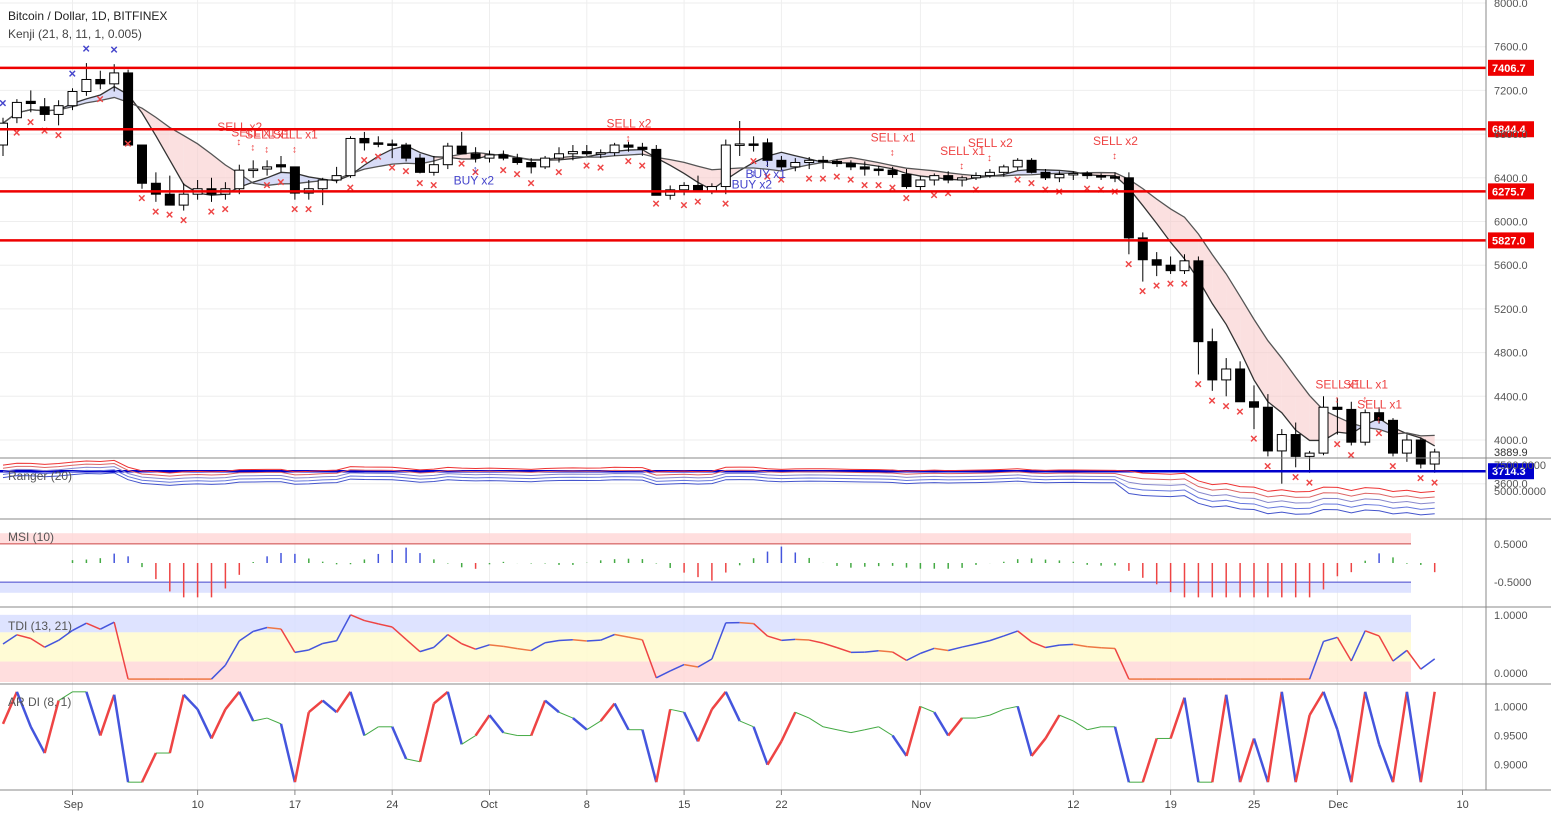 This screenshot has width=1551, height=818. I want to click on x-tick-label: 19, so click(1171, 805).